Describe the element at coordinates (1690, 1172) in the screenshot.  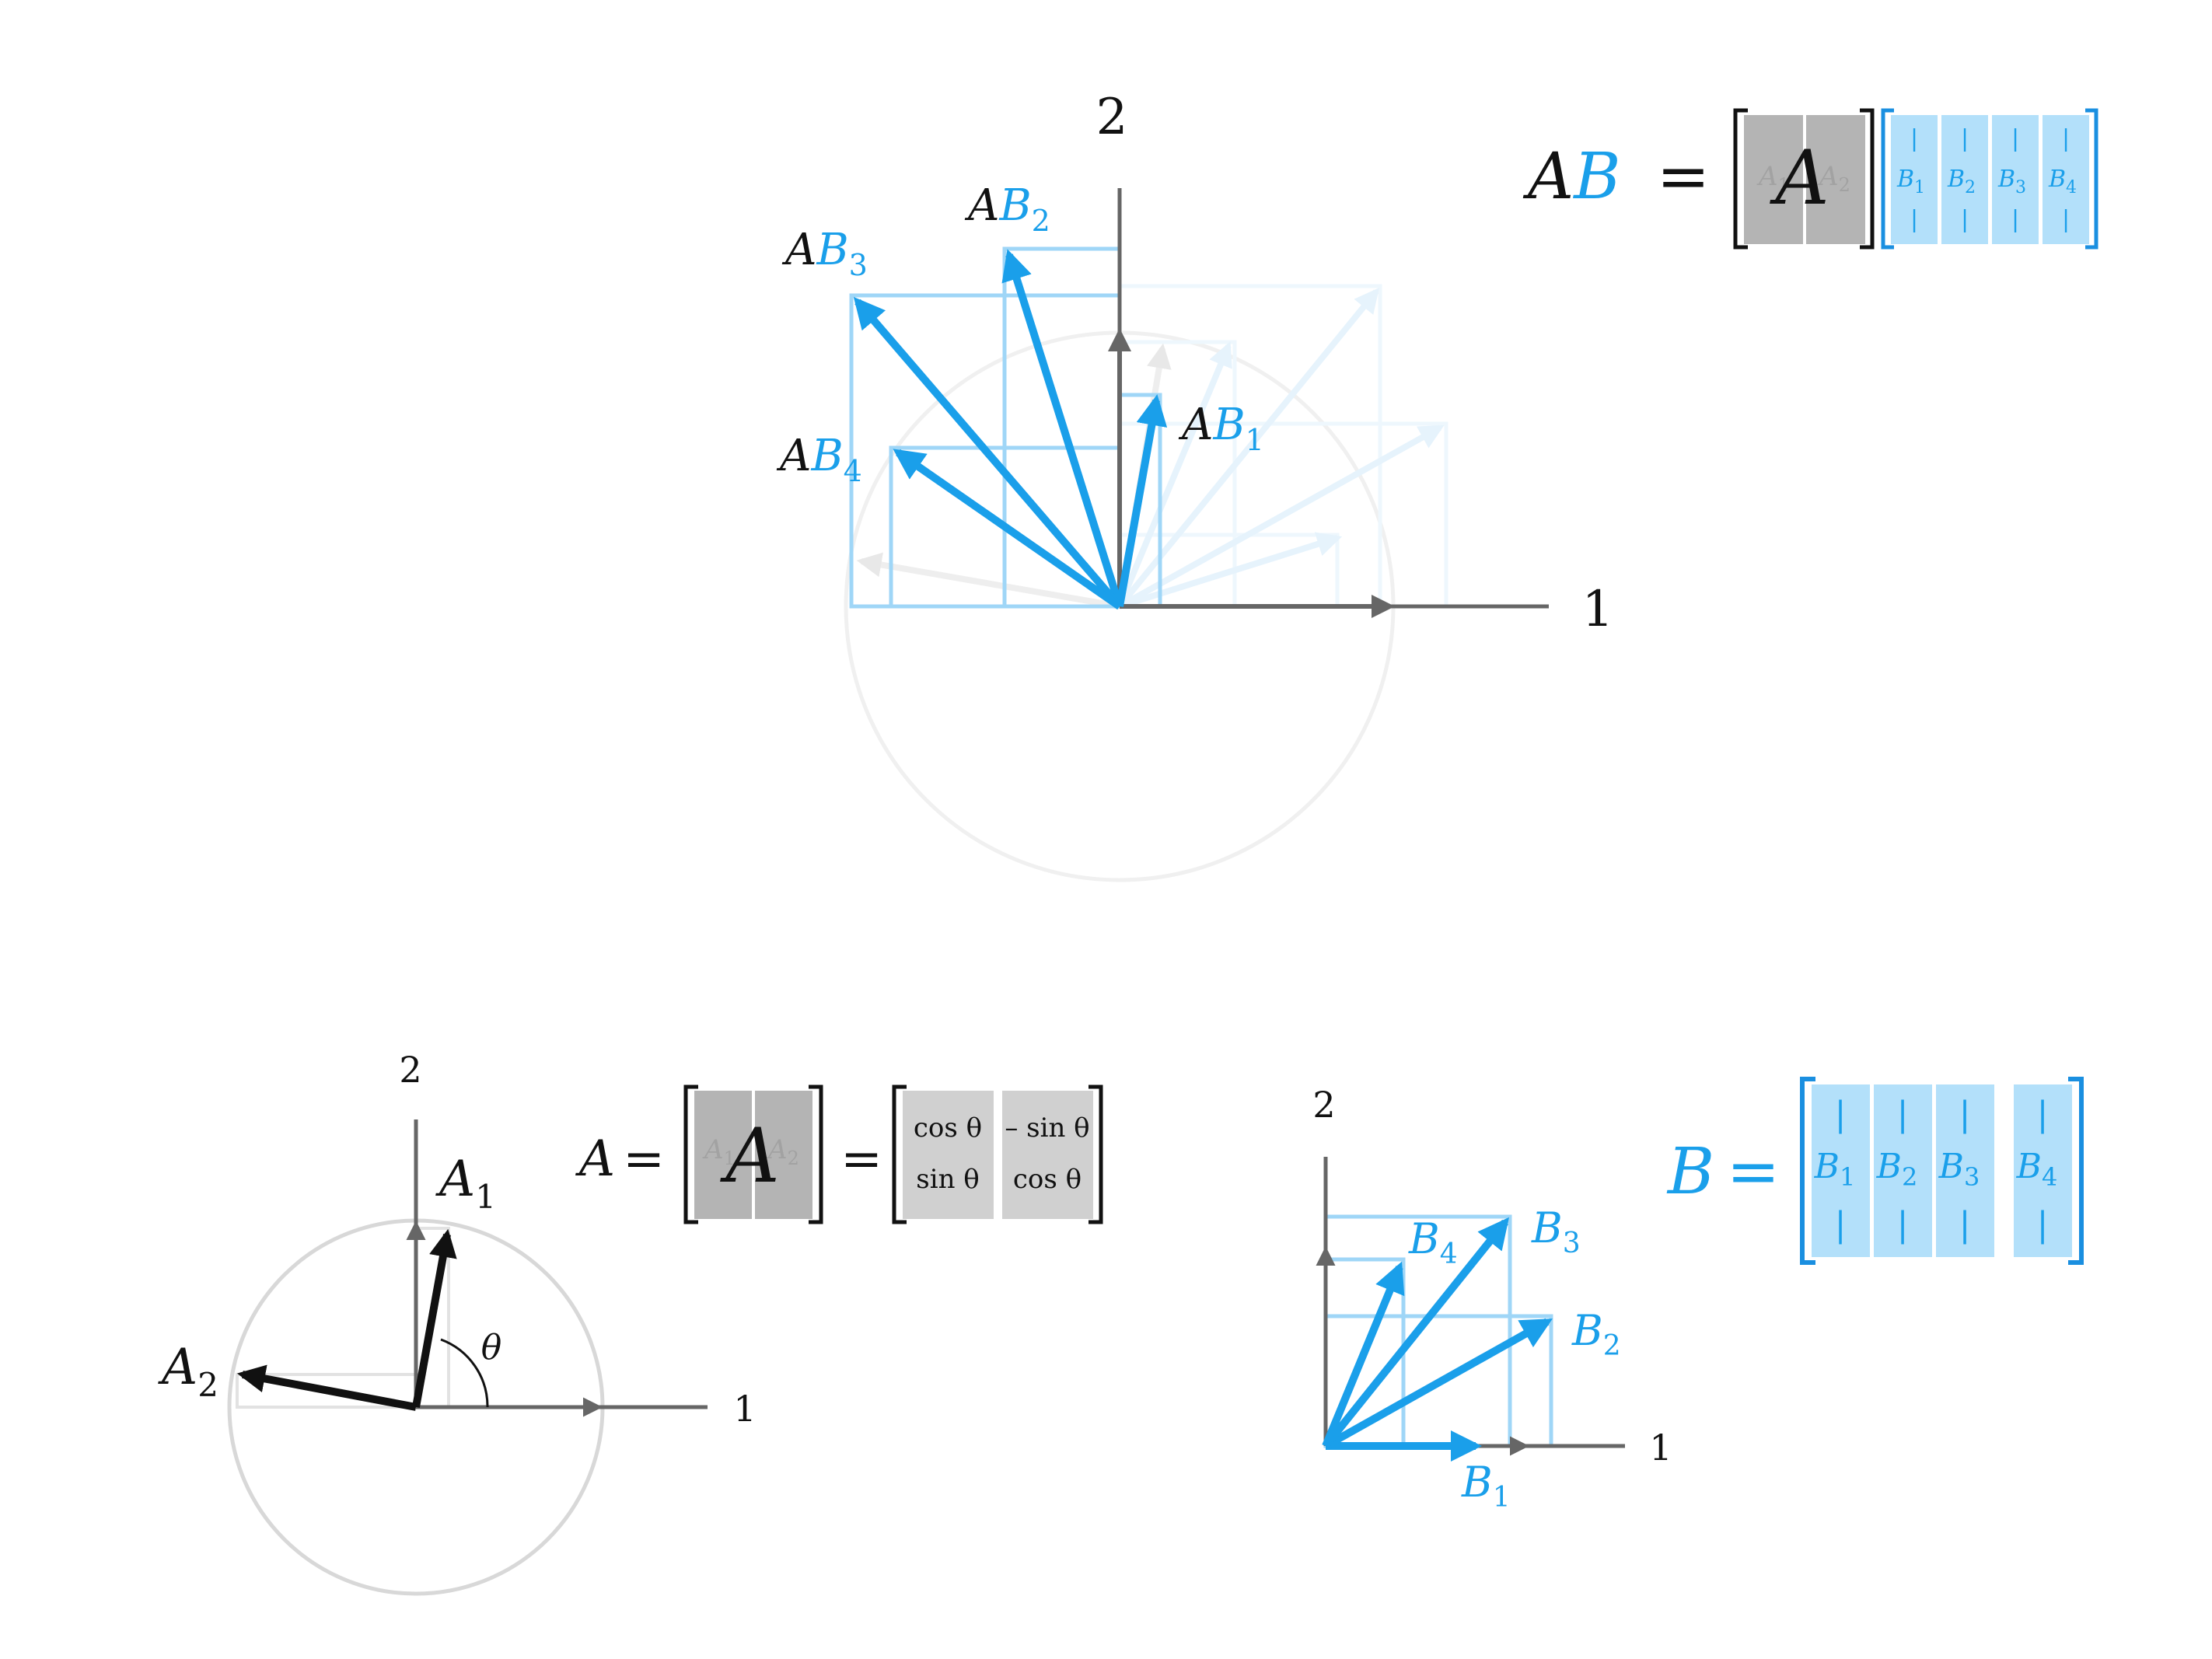
I see `equation-b-lhs: B` at that location.